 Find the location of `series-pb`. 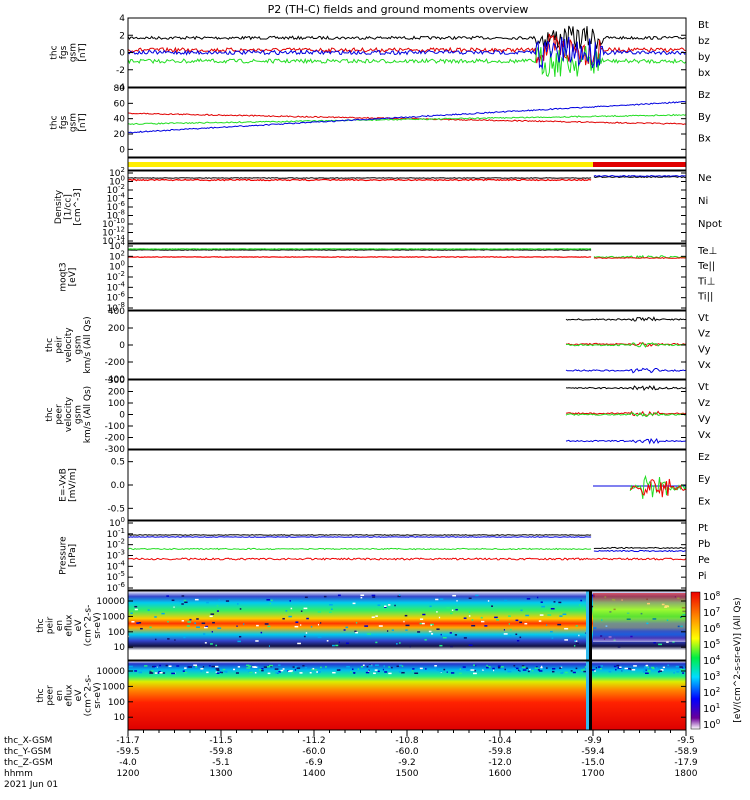

series-pb is located at coordinates (407, 559).